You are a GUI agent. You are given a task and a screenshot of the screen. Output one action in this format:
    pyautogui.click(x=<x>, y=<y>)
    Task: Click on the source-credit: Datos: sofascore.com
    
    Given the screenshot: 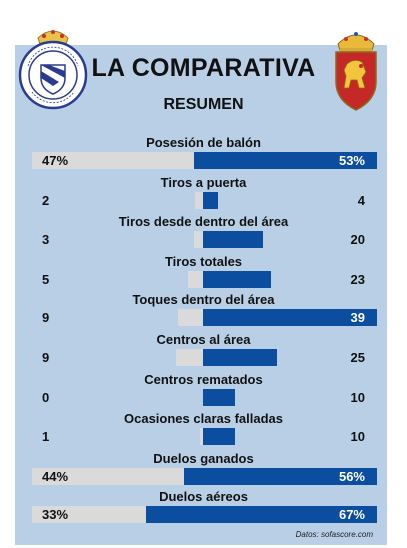 What is the action you would take?
    pyautogui.click(x=334, y=534)
    